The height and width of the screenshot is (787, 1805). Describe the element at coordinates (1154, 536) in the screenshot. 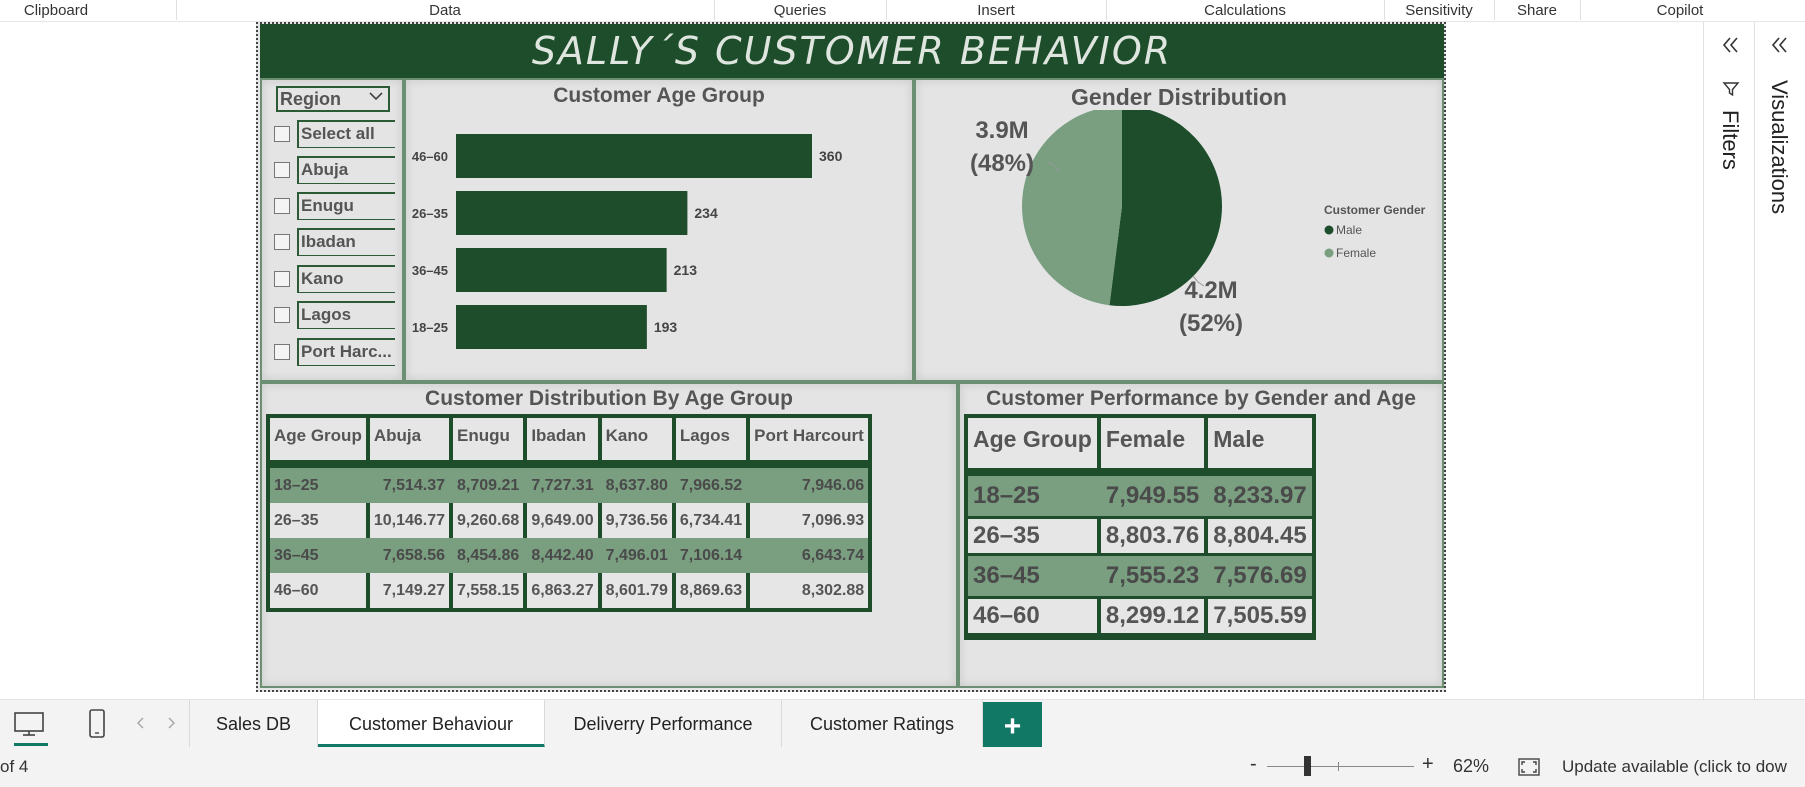

I see `value-cell: 8,803.76` at that location.